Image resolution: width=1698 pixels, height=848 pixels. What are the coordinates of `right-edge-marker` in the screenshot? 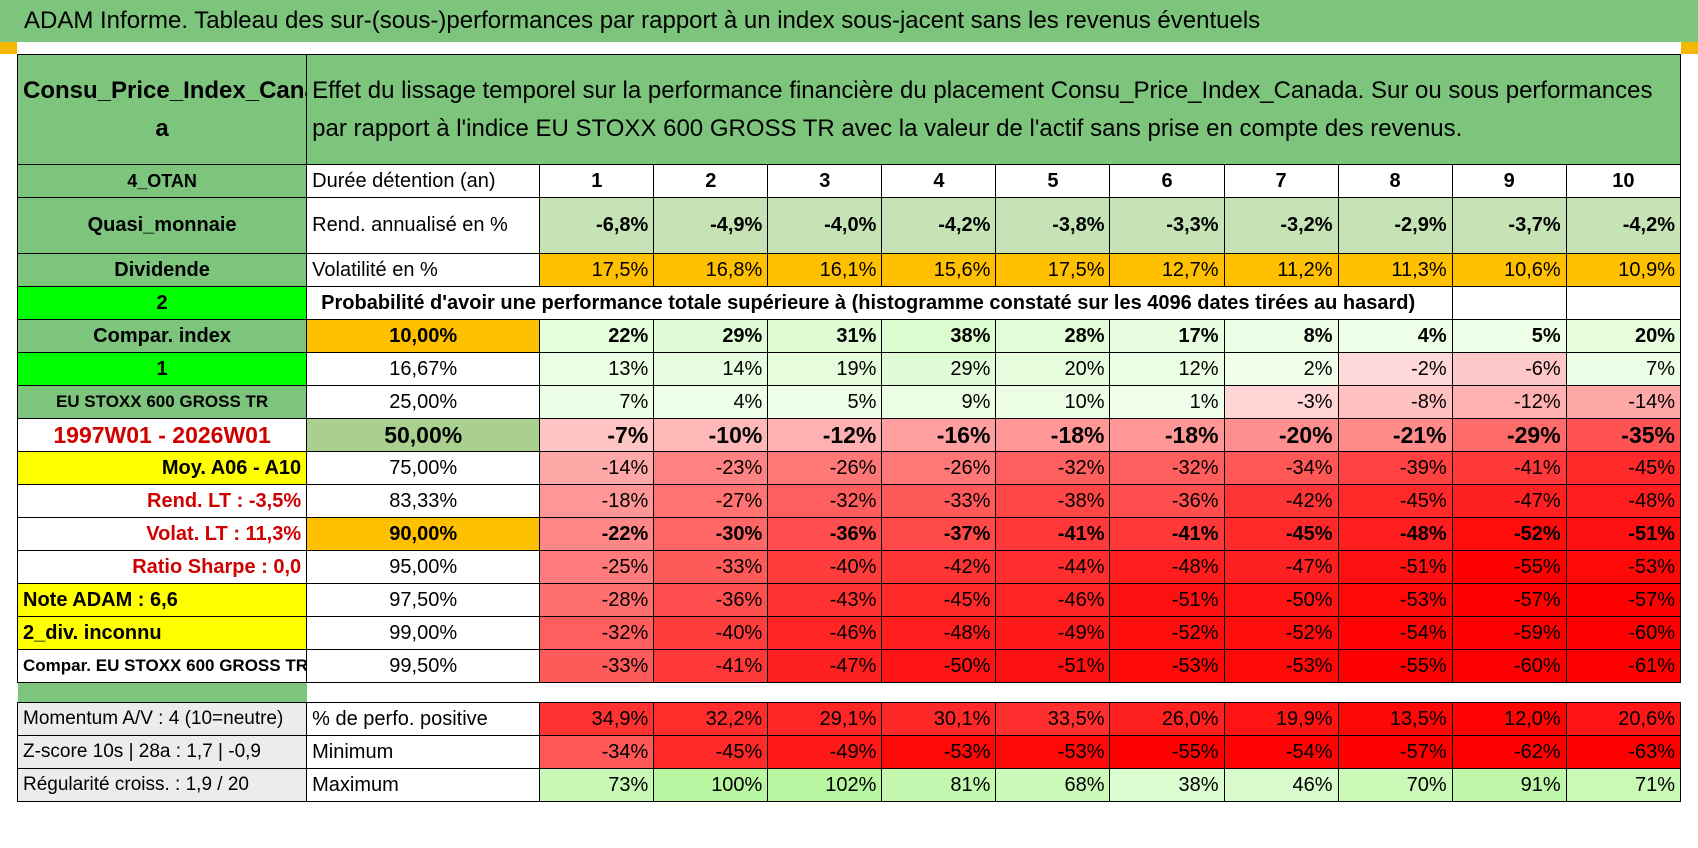 It's located at (1689, 48).